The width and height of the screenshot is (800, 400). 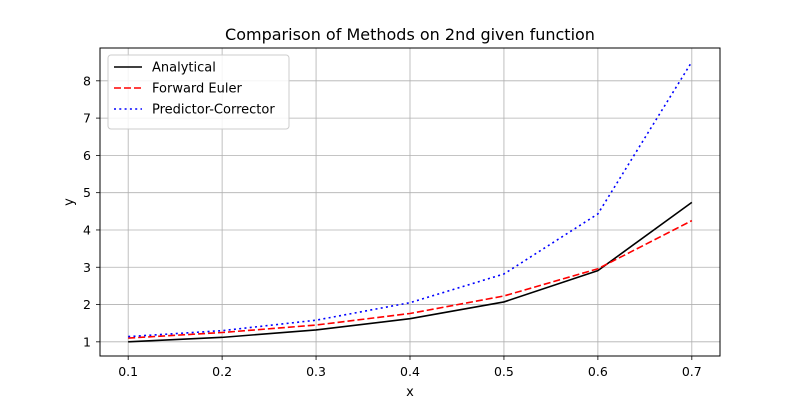 What do you see at coordinates (87, 155) in the screenshot?
I see `y-tick-label: 6` at bounding box center [87, 155].